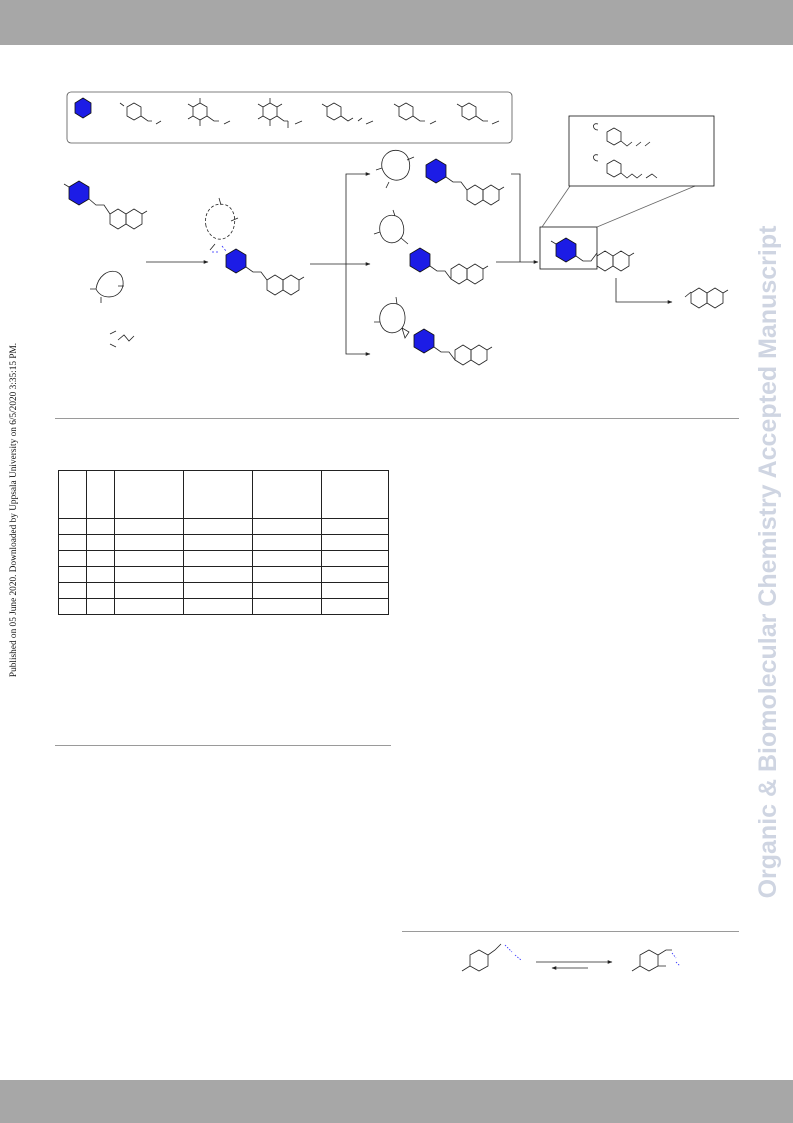 Image resolution: width=793 pixels, height=1123 pixels. What do you see at coordinates (122, 339) in the screenshot?
I see `reagent-diazo-fragment` at bounding box center [122, 339].